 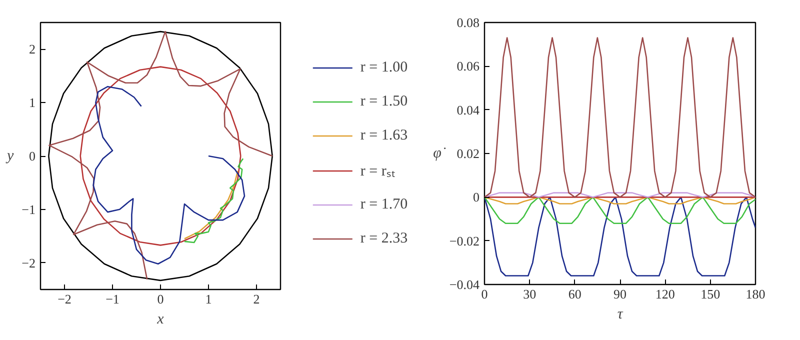 What do you see at coordinates (575, 294) in the screenshot?
I see `x-tick-label: 60` at bounding box center [575, 294].